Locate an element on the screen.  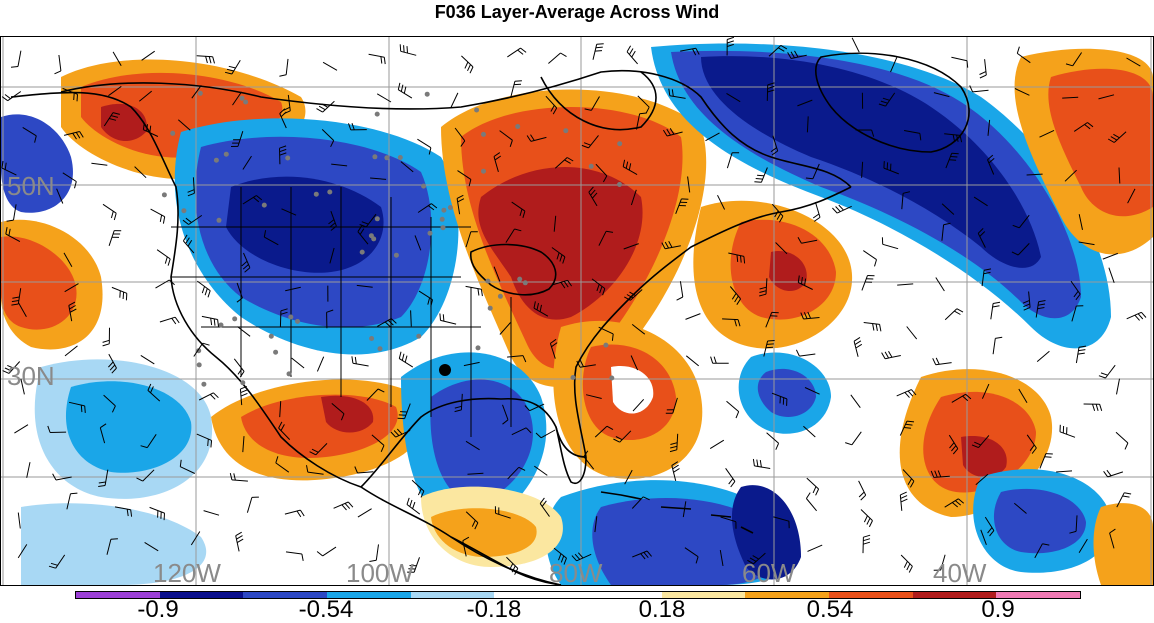
colorbar-label: 0.54 is located at coordinates (830, 610).